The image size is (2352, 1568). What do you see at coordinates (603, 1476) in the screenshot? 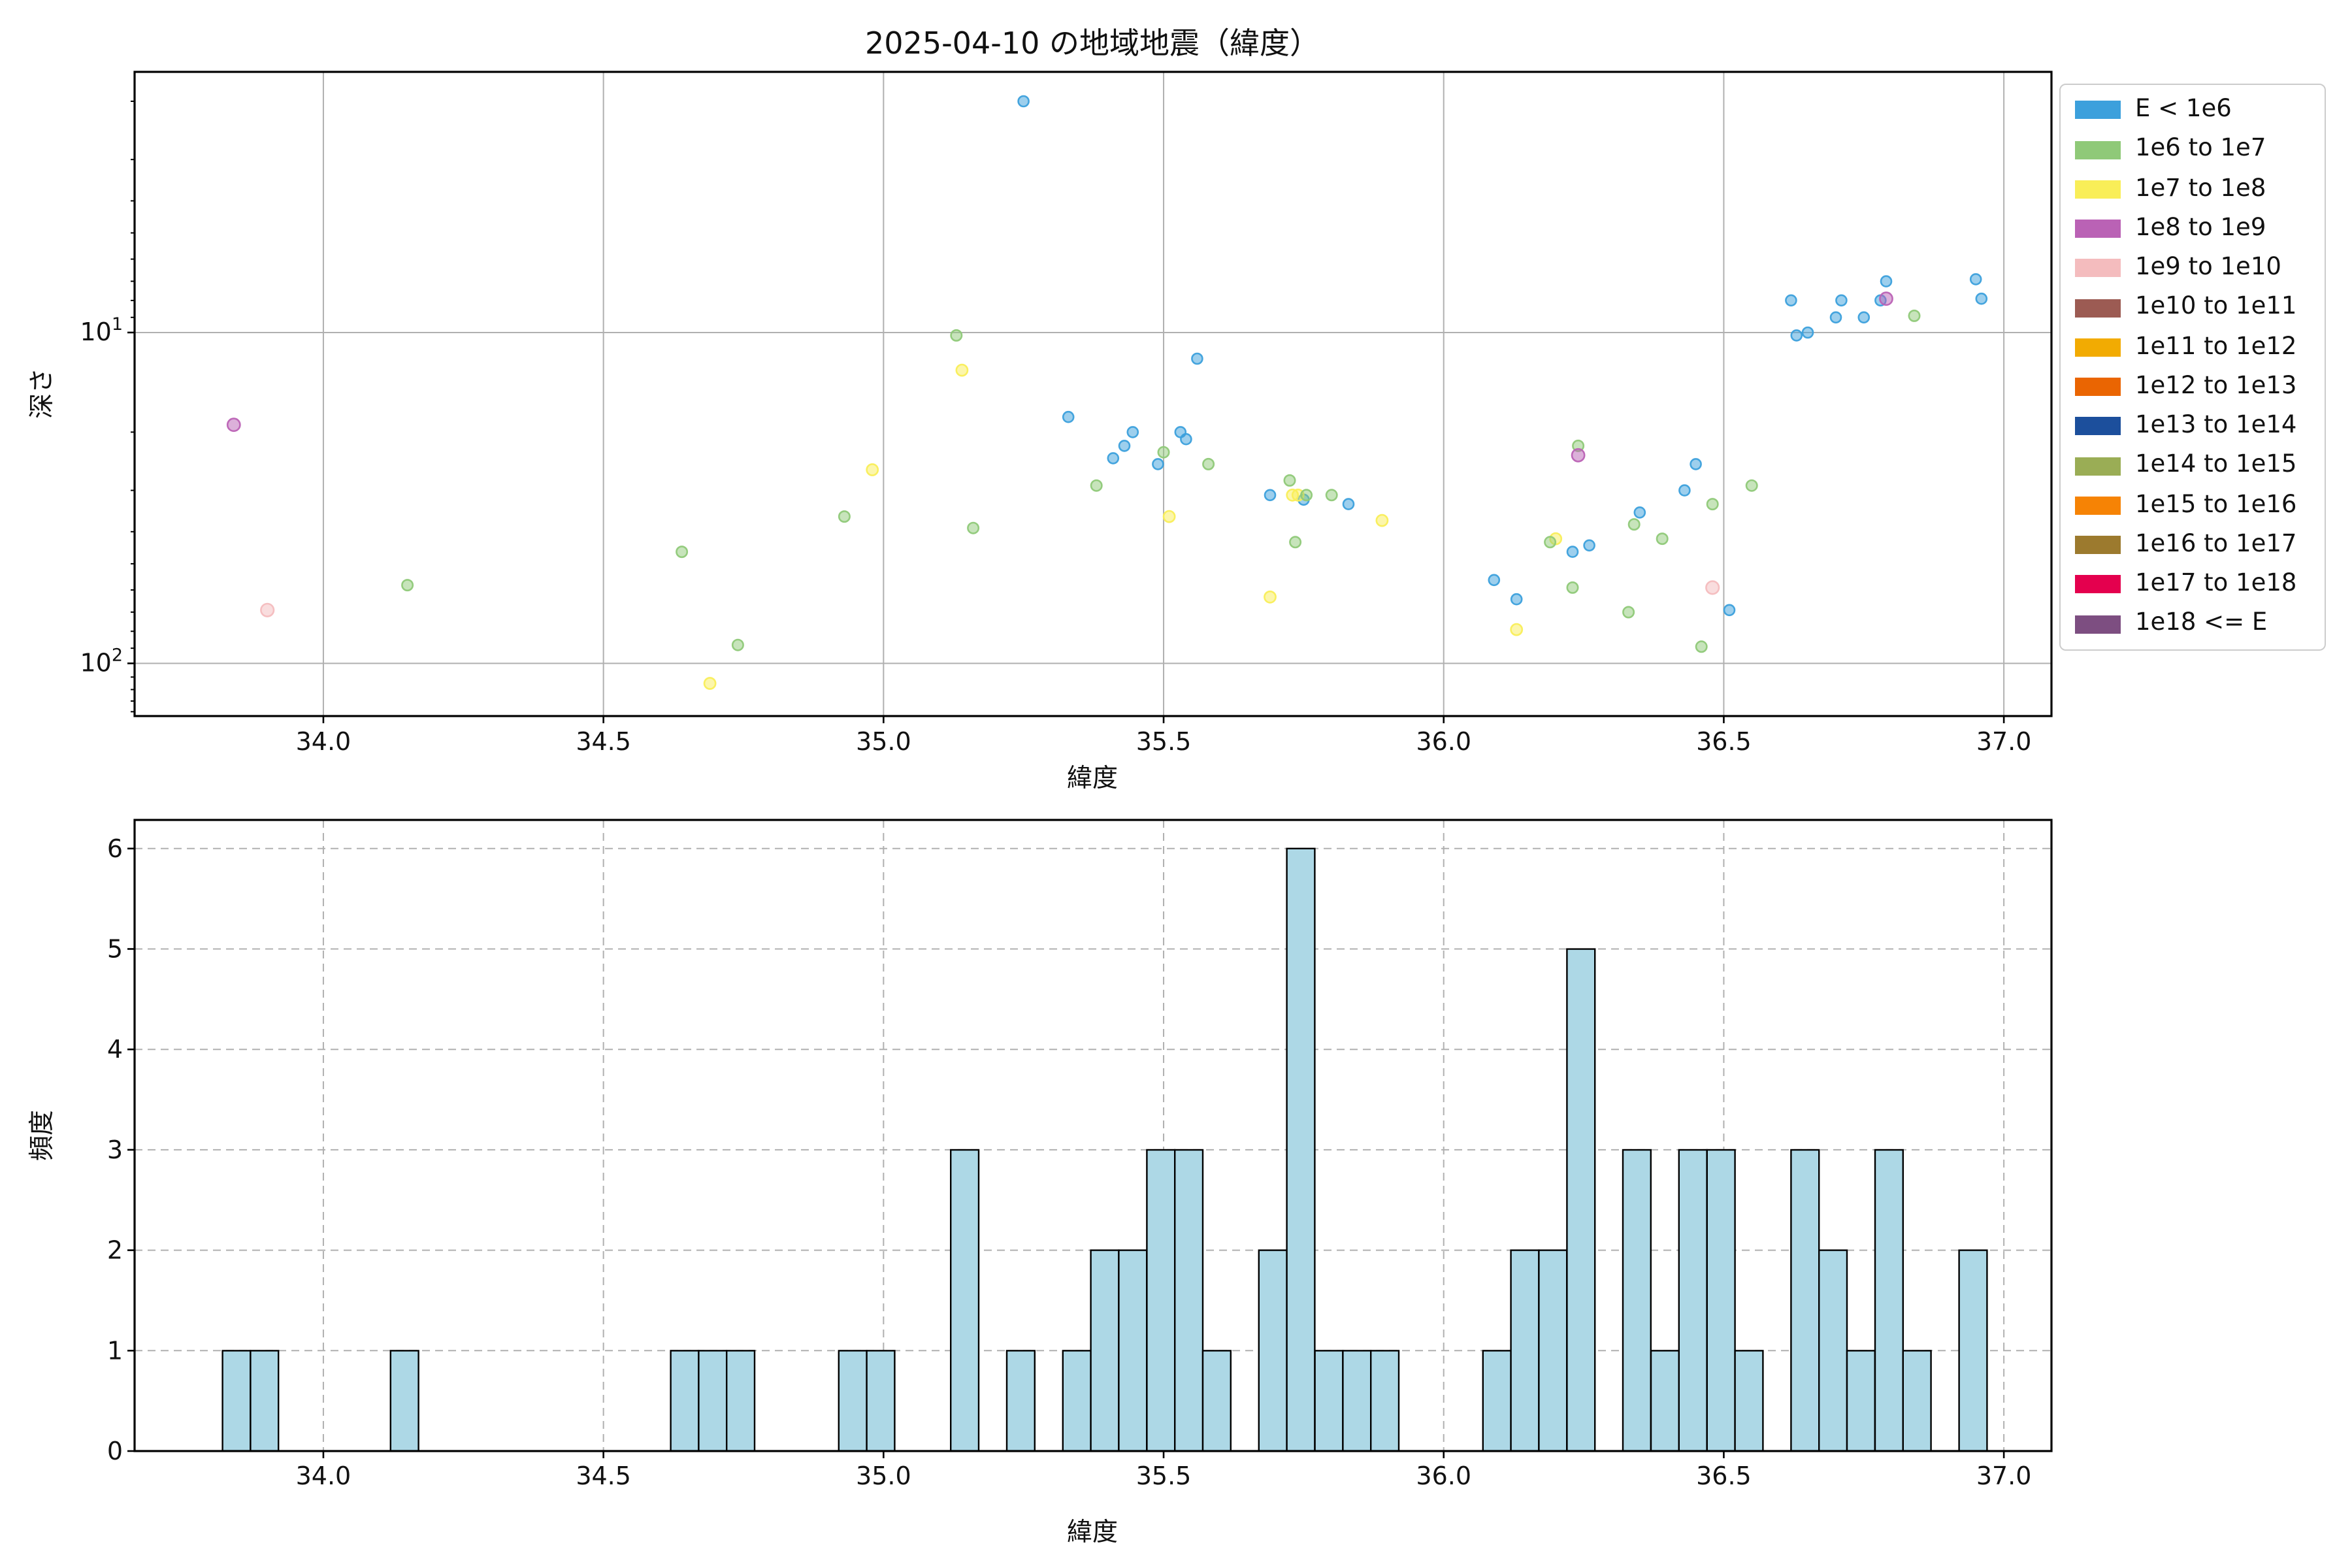
I see `histogram-x-tick-label: 34.5` at bounding box center [603, 1476].